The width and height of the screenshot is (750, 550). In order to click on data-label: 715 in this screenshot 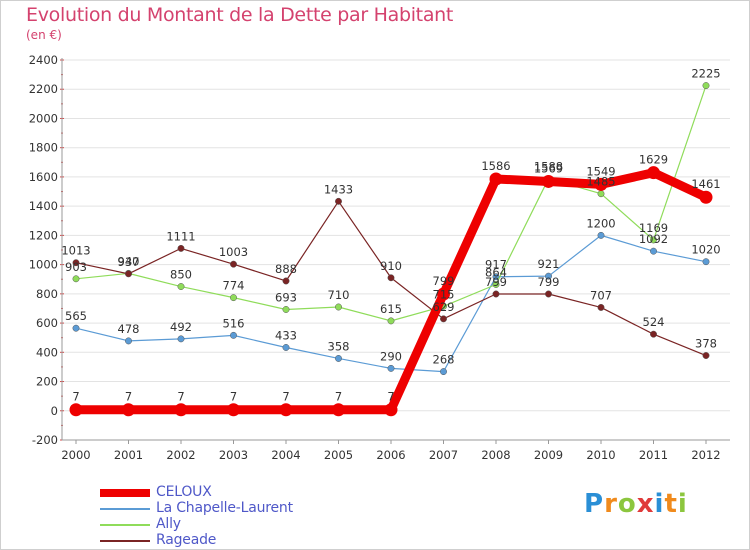, I will do `click(444, 294)`.